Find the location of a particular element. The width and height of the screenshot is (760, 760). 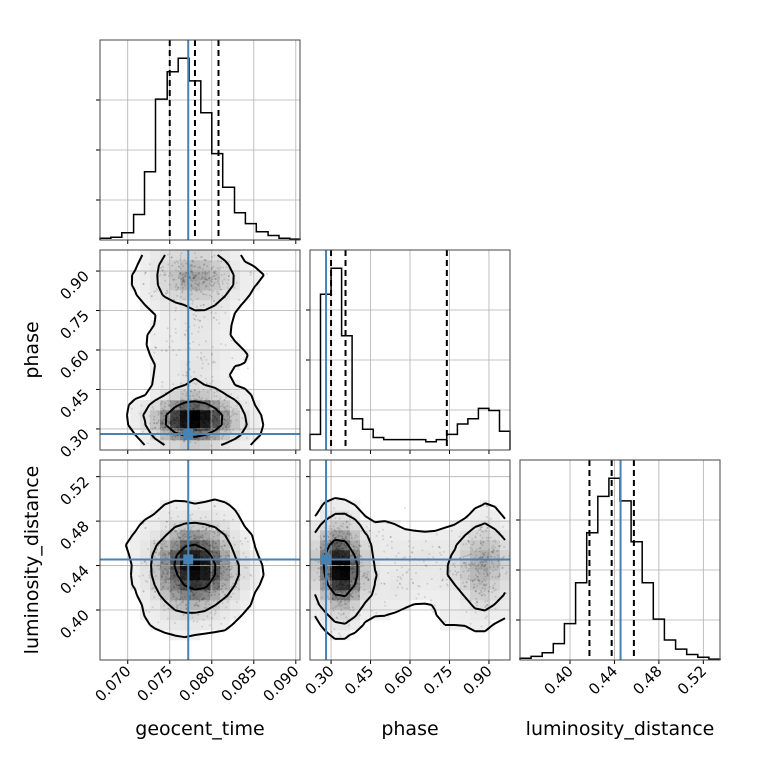

tick-label: 0.070 is located at coordinates (112, 683).